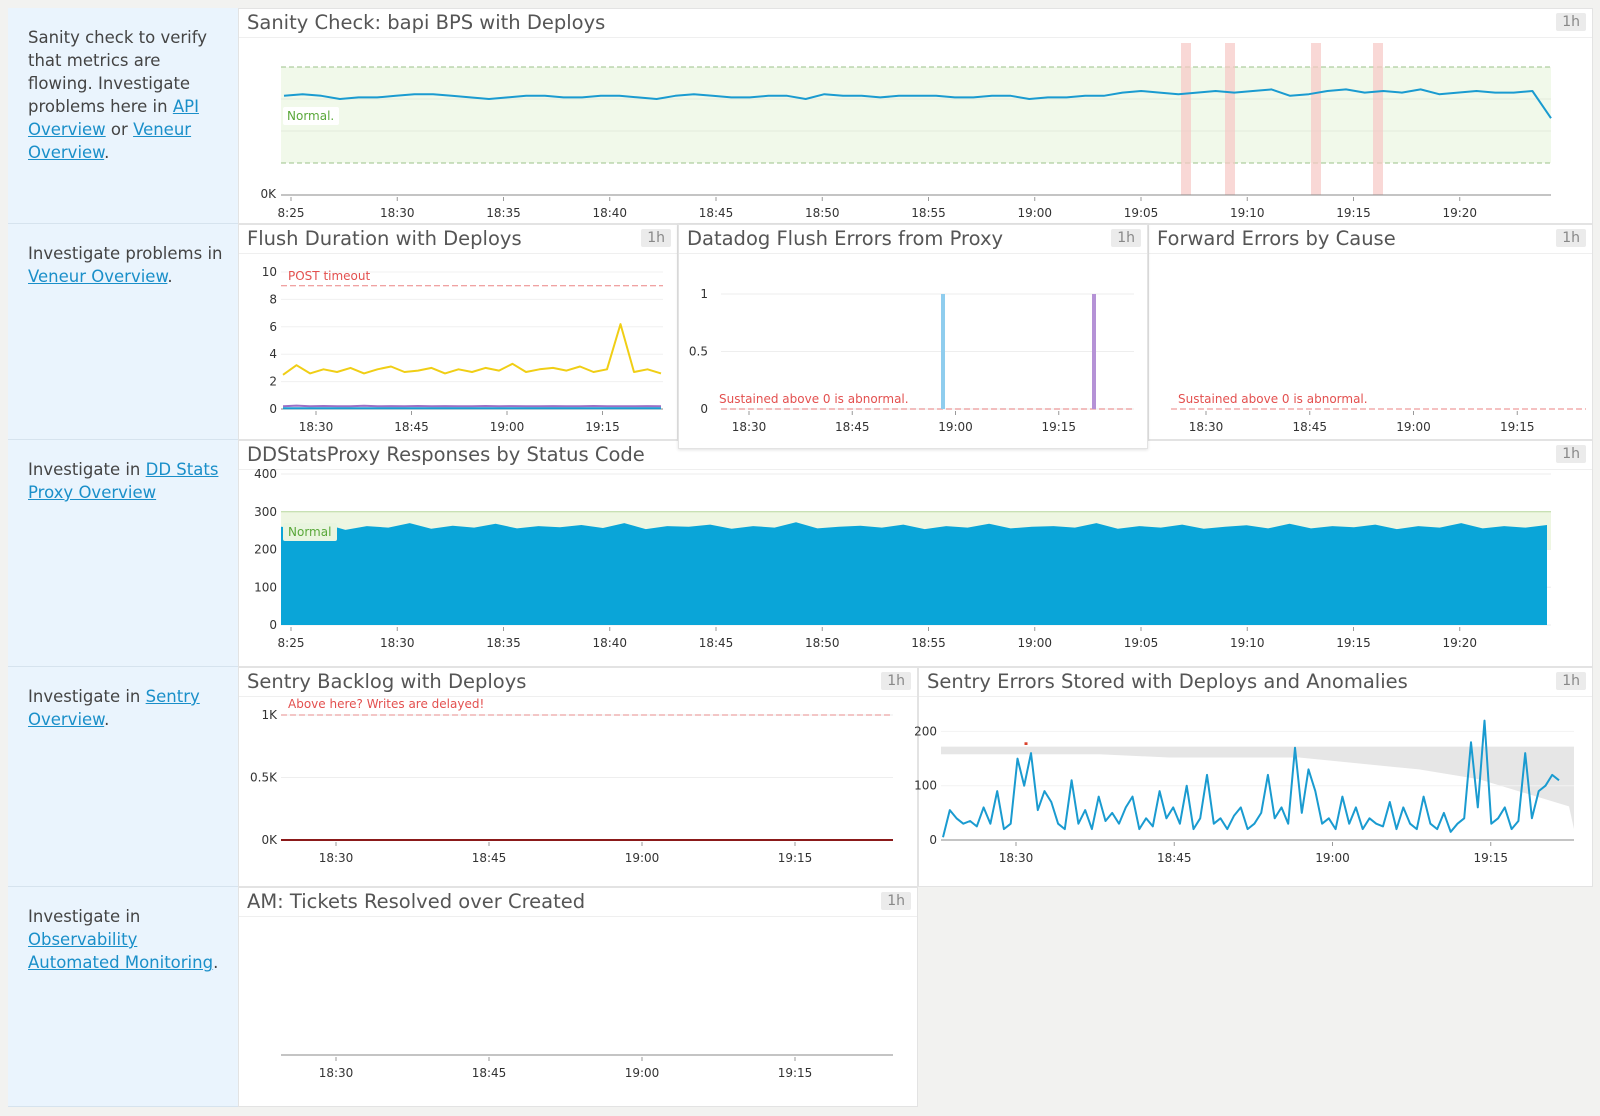  I want to click on panel-title: Forward Errors by Cause, so click(1276, 238).